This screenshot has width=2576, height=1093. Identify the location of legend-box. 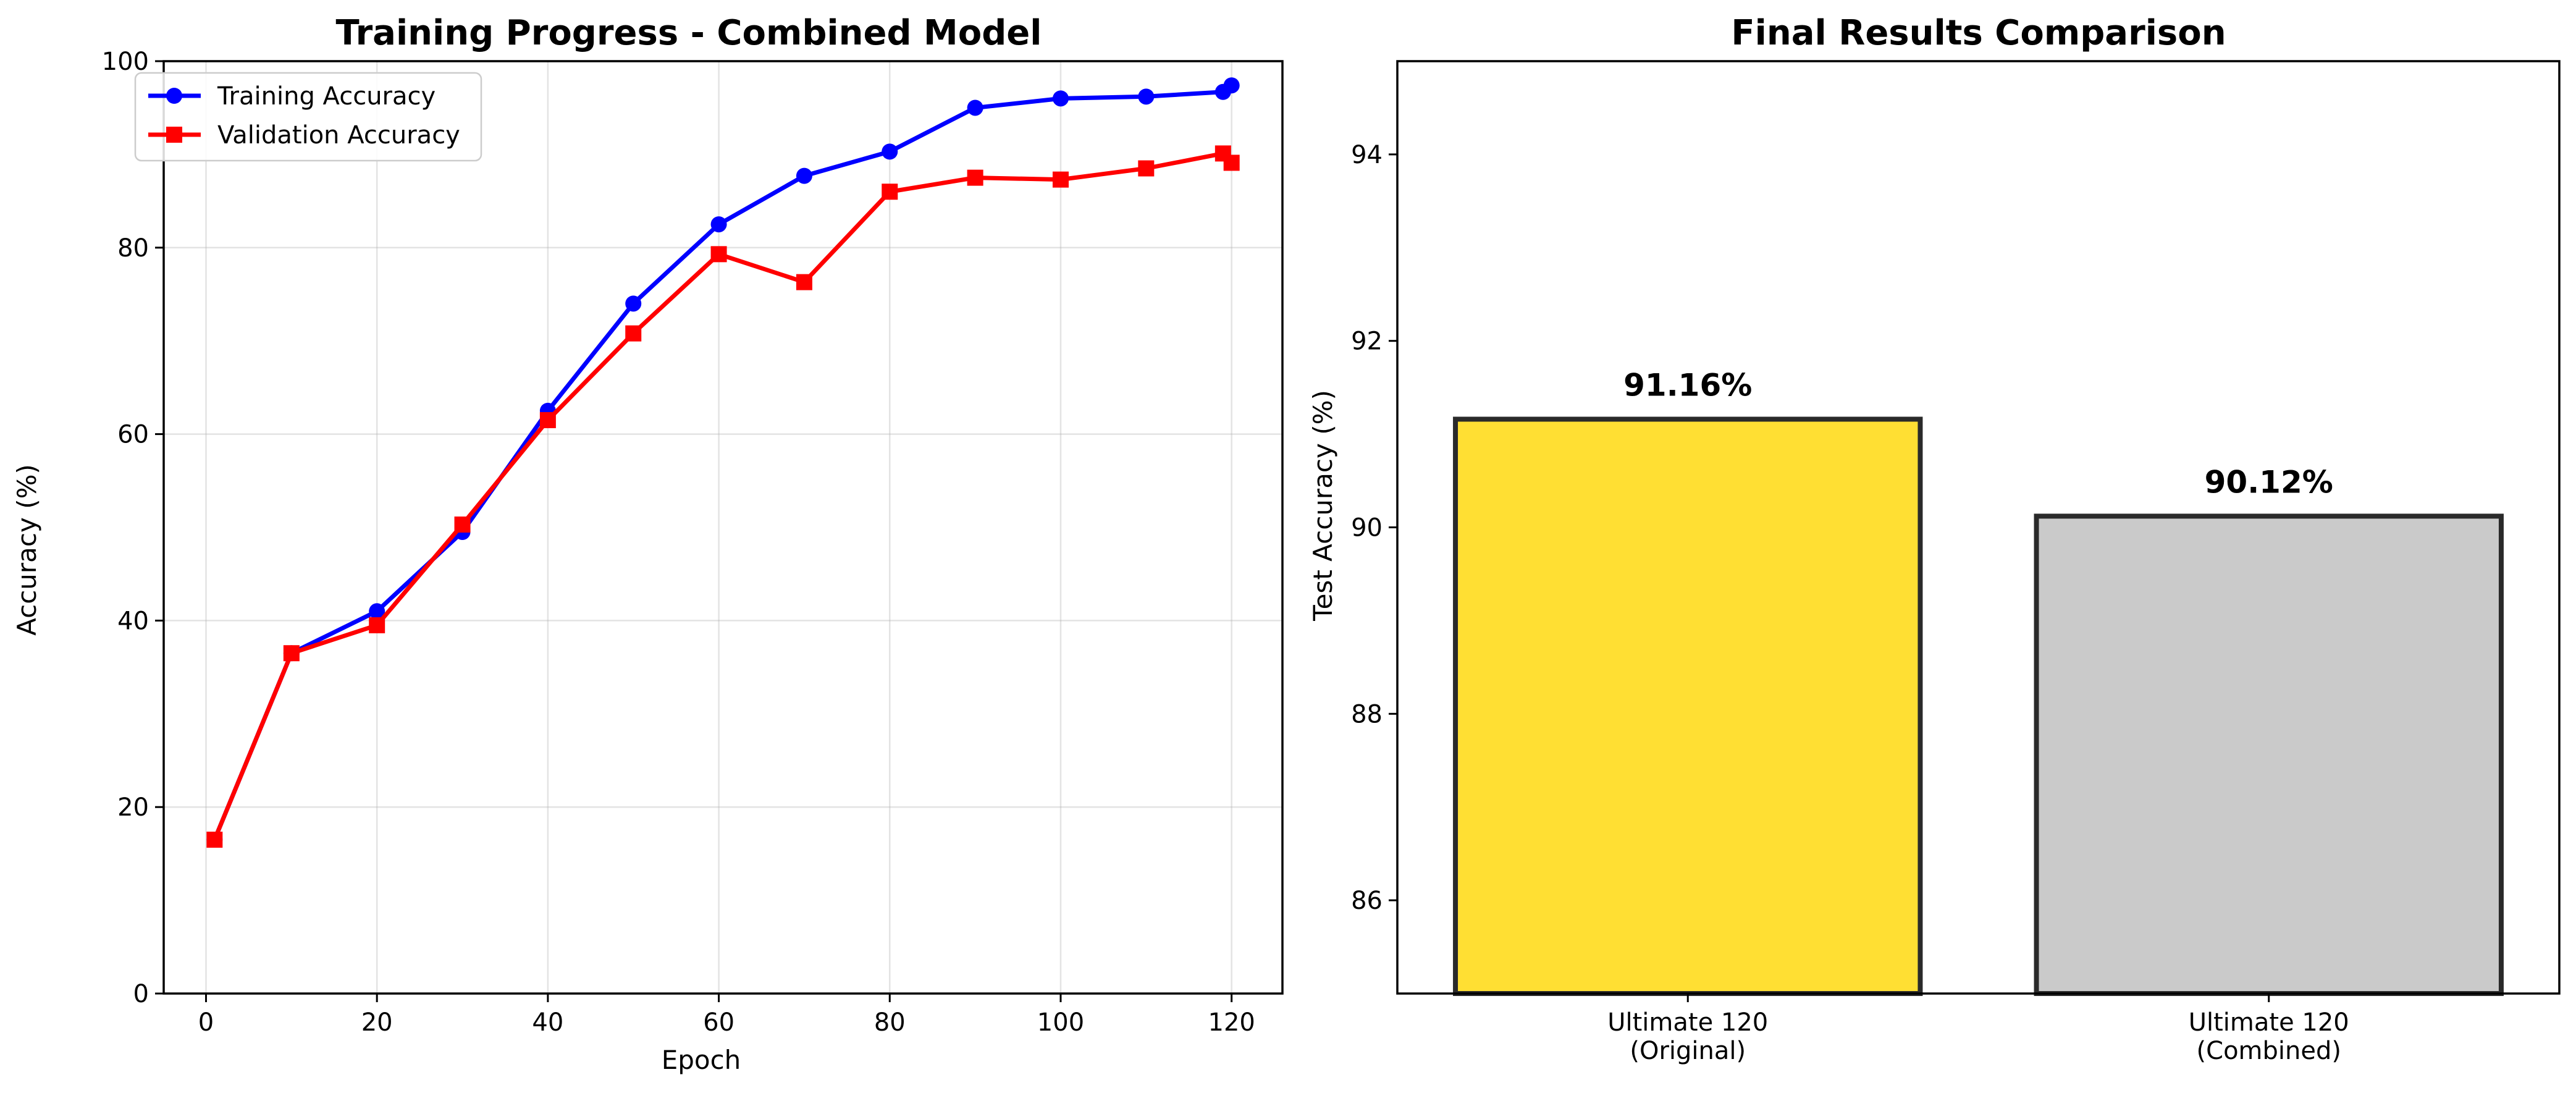
(308, 117).